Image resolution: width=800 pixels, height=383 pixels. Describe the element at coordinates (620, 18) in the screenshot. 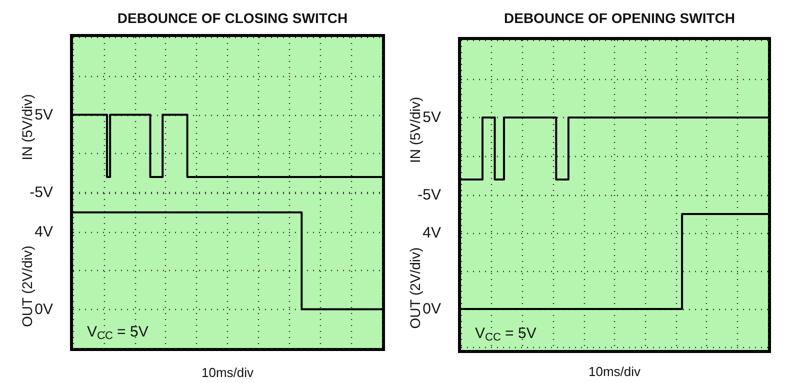

I see `chart-title: DEBOUNCE OF OPENING SWITCH` at that location.